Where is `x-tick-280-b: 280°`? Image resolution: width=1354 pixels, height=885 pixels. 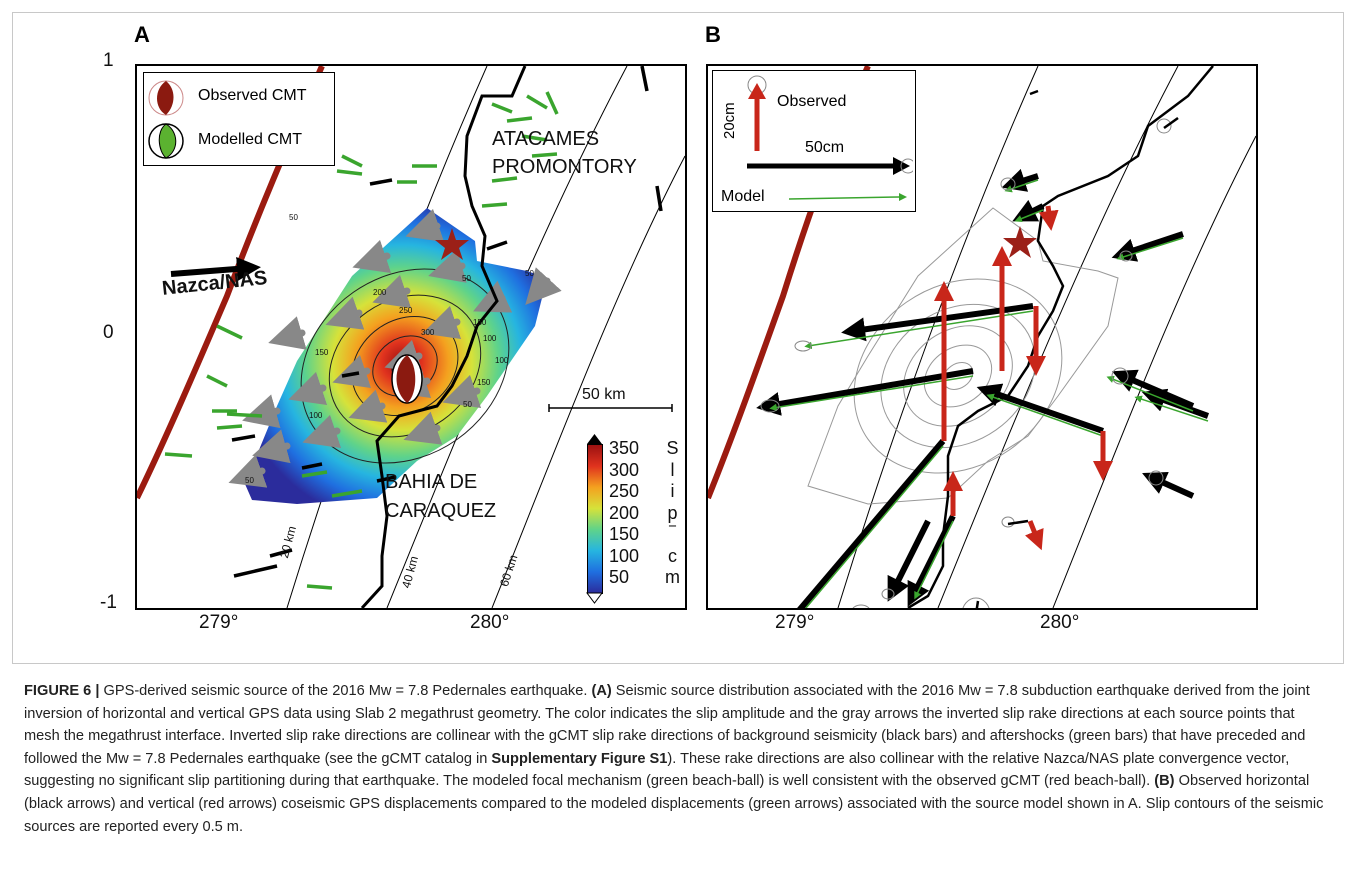
x-tick-280-b: 280° is located at coordinates (1060, 622).